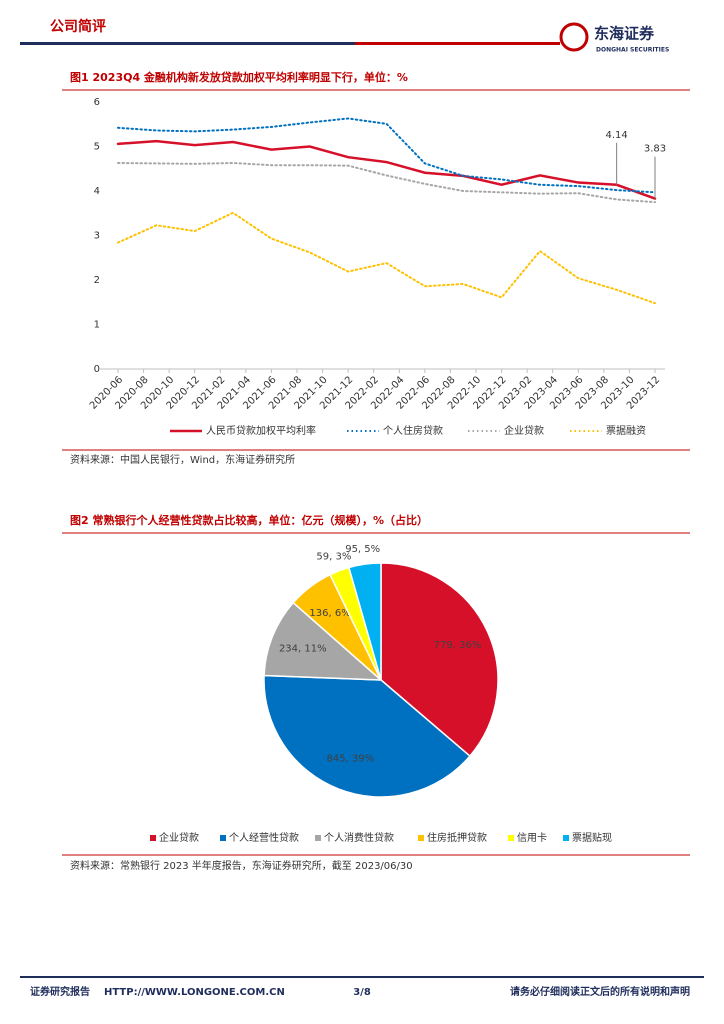  What do you see at coordinates (261, 430) in the screenshot?
I see `legend-label: 人民币贷款加权平均利率` at bounding box center [261, 430].